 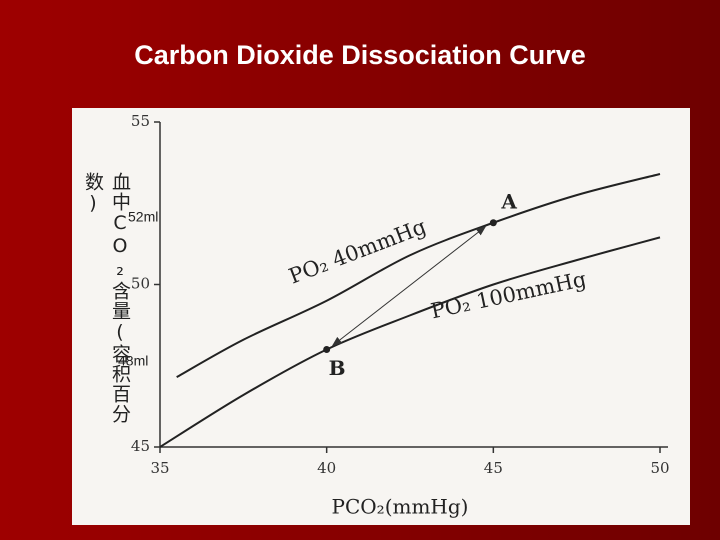 I want to click on point-label: A, so click(x=508, y=201).